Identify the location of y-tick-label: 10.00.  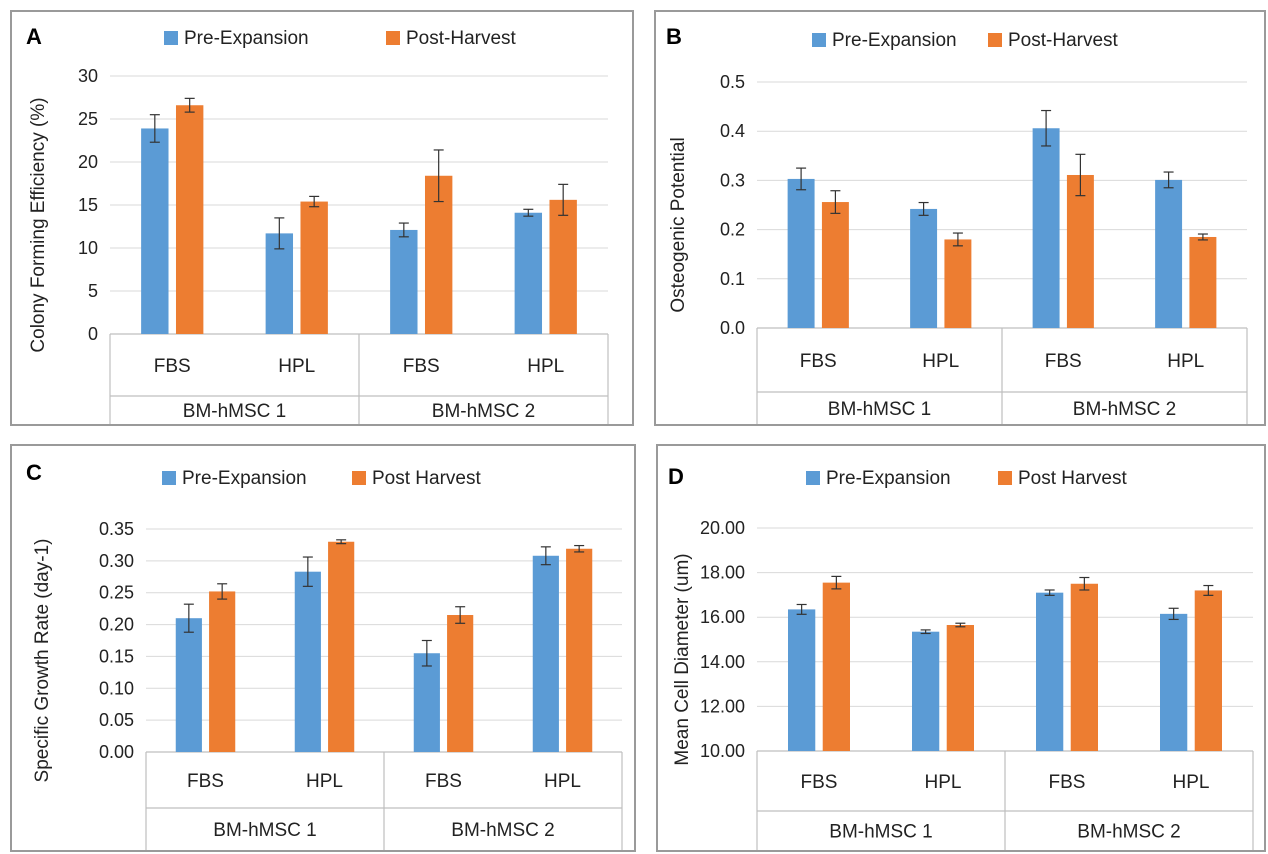
(722, 751).